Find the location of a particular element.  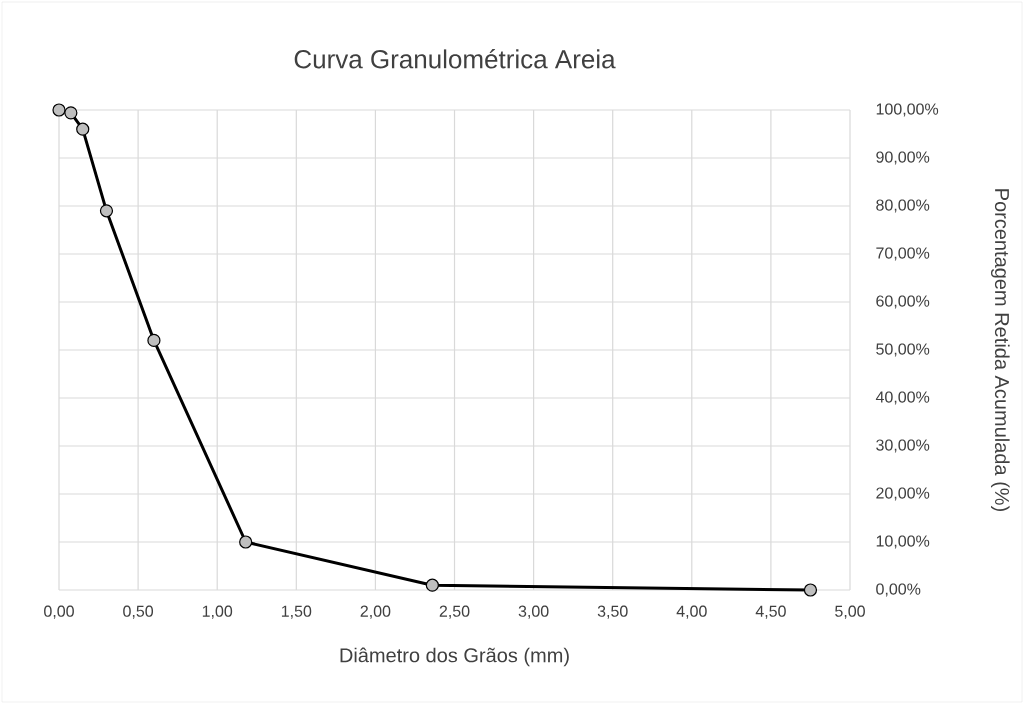

y-tick-label: 20,00% is located at coordinates (903, 494).